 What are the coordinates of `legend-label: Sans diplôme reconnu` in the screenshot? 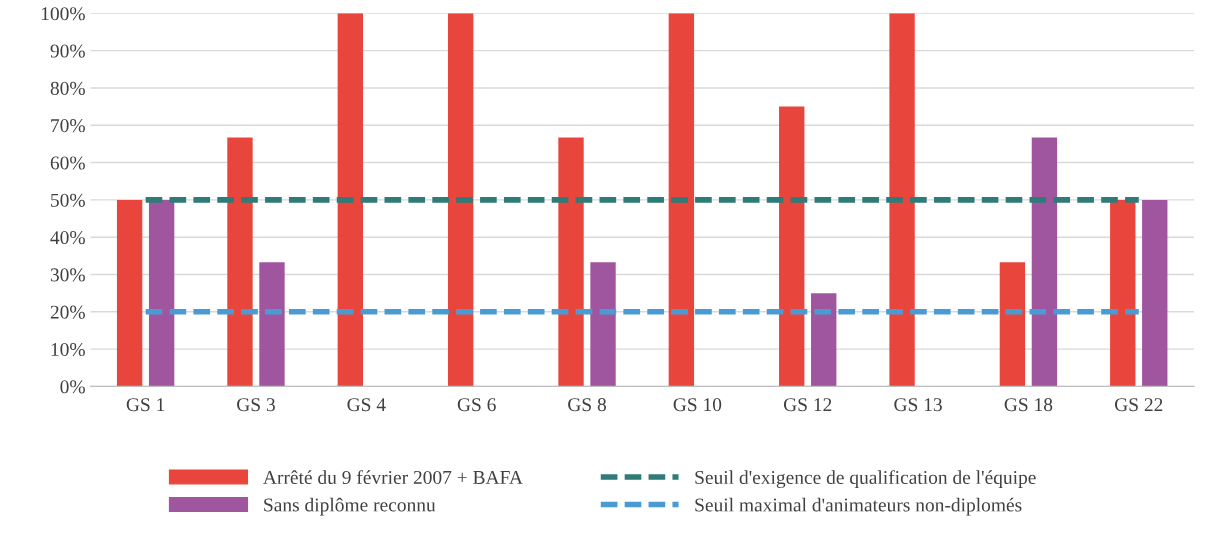 It's located at (350, 506).